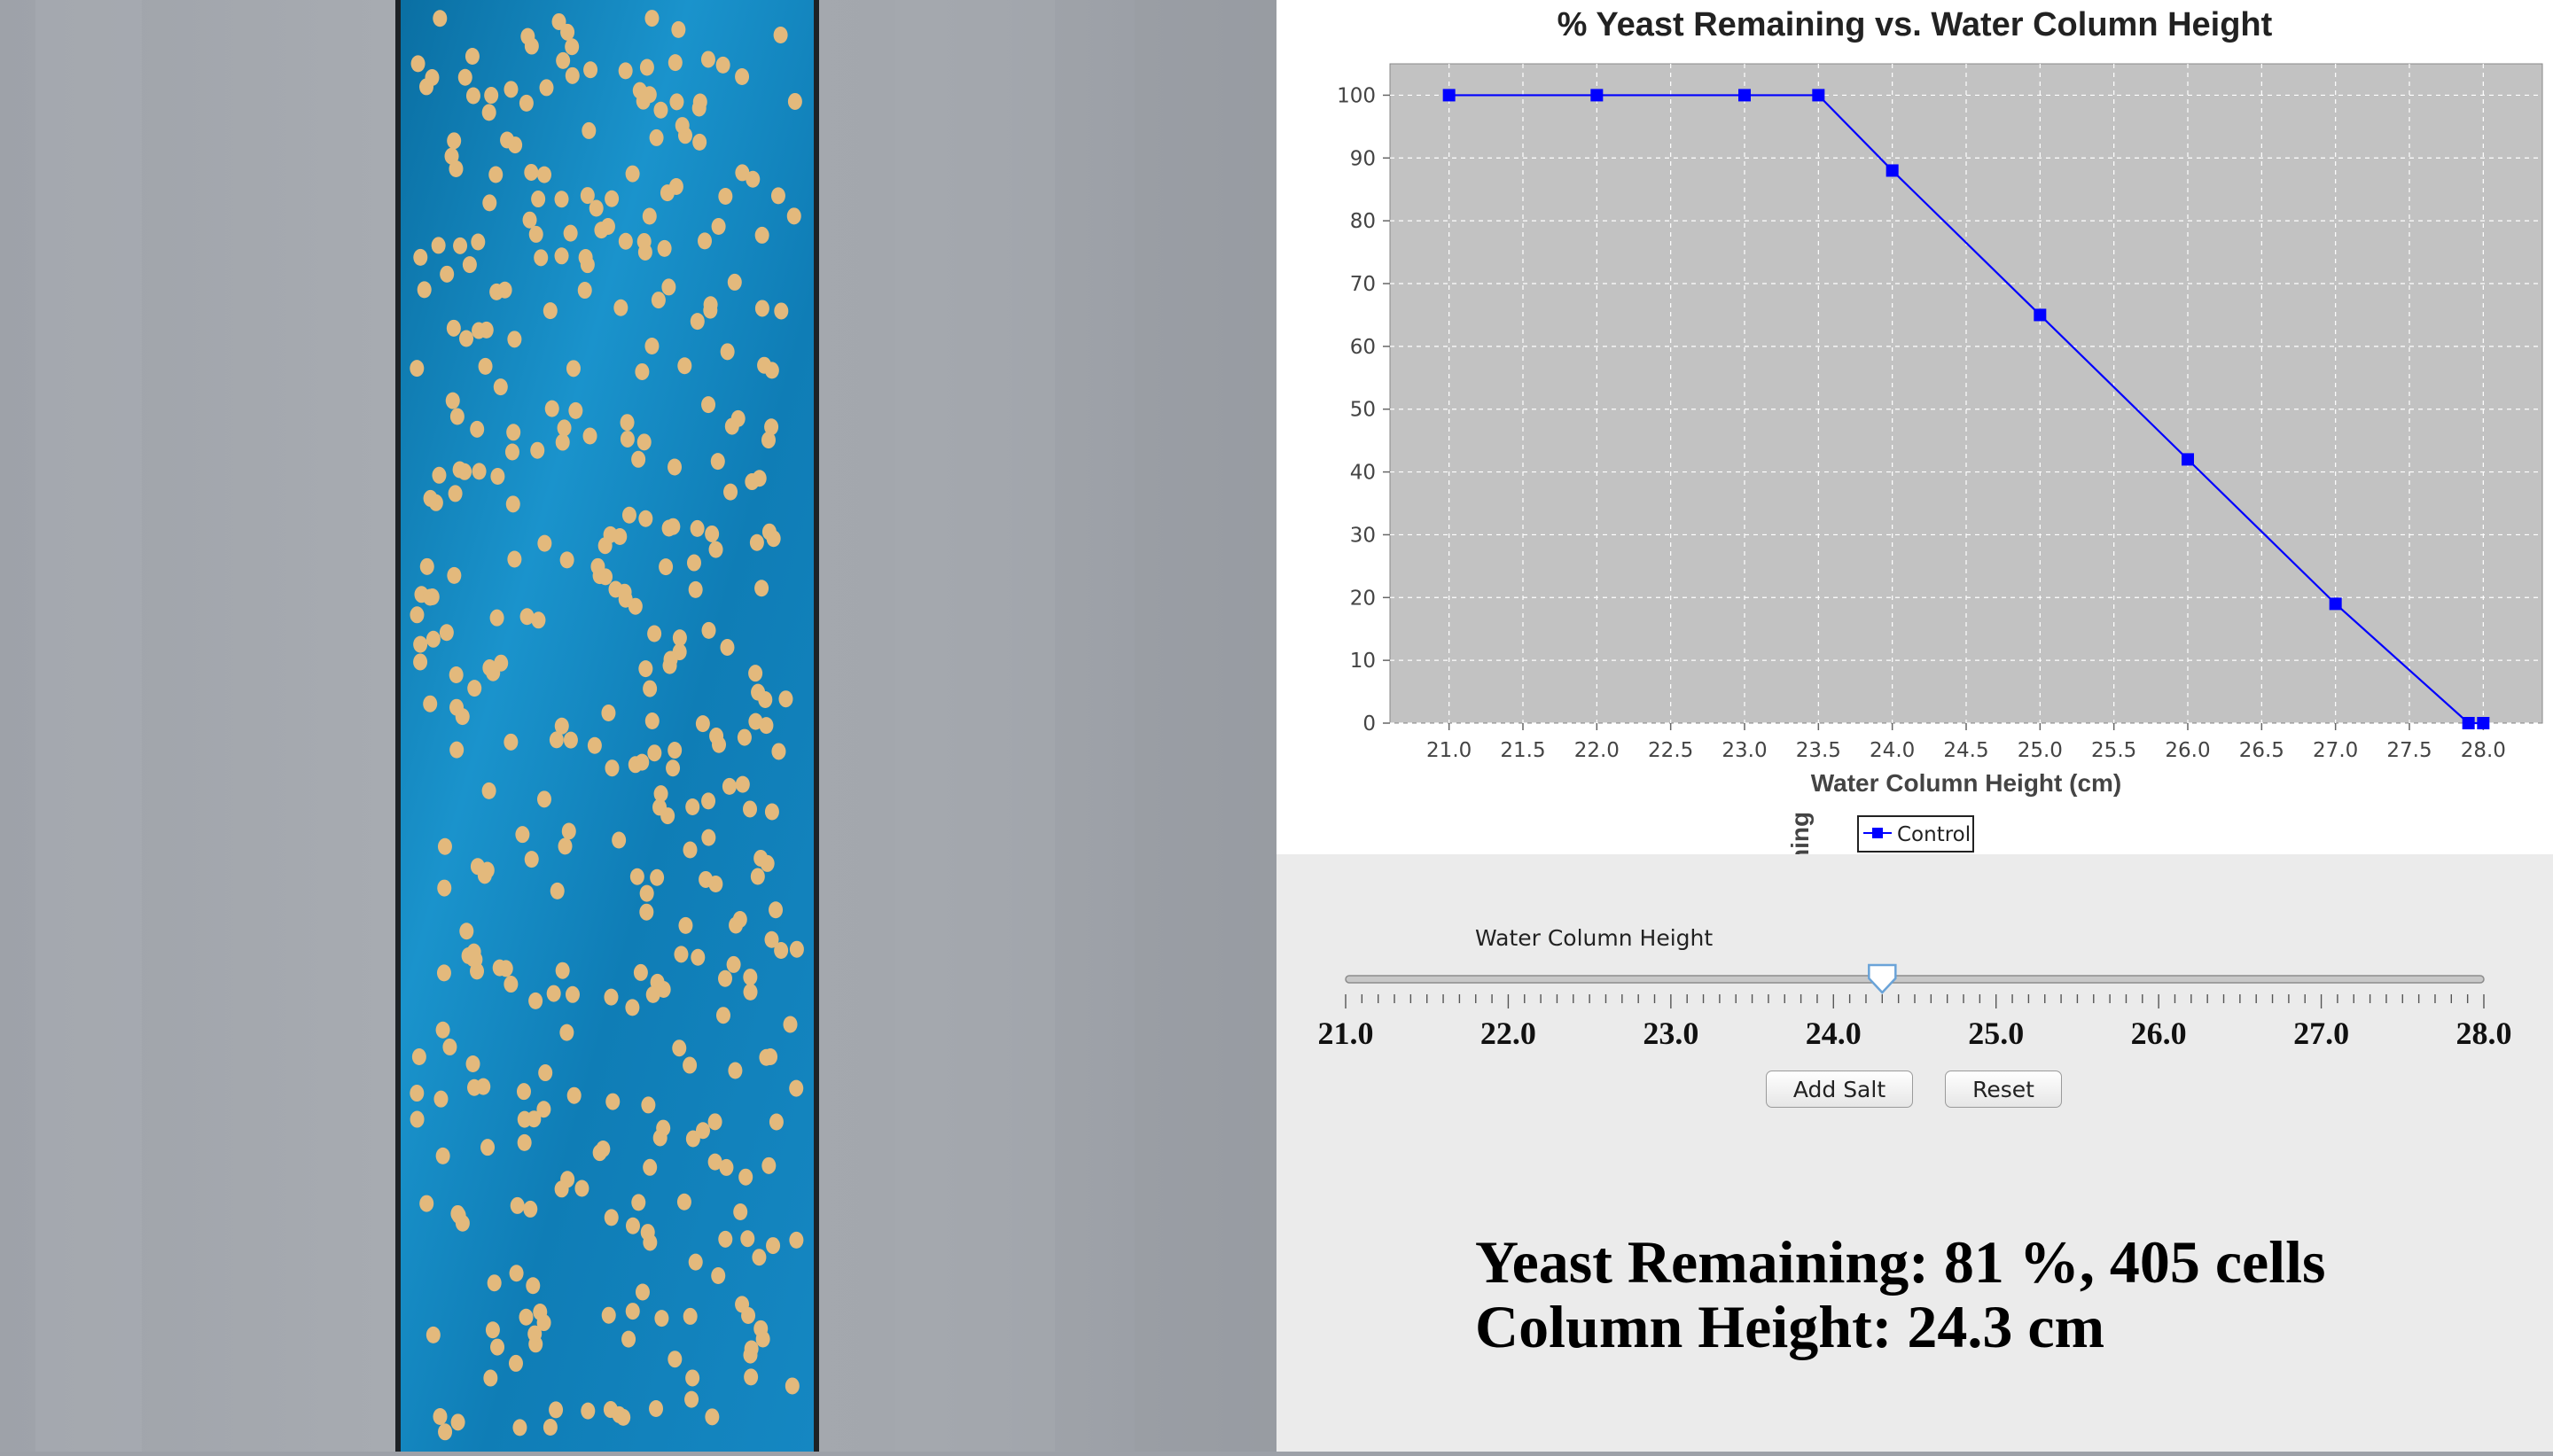 The height and width of the screenshot is (1456, 2553). I want to click on x-tick-label: 27.5, so click(2409, 750).